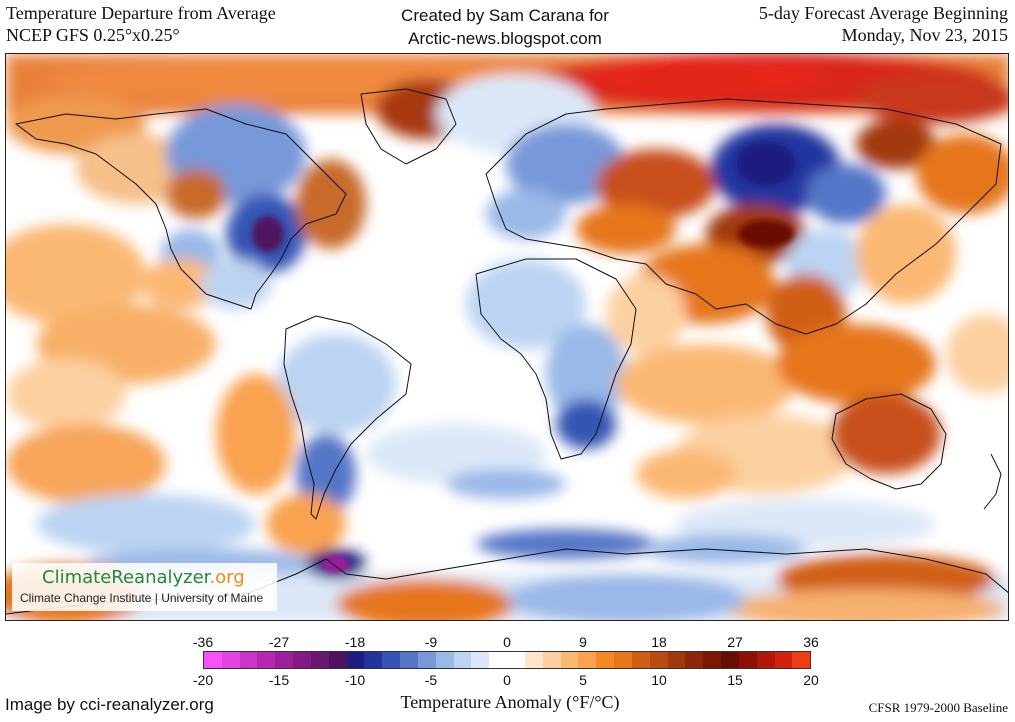 This screenshot has width=1015, height=722. I want to click on celsius-tick-label: 10, so click(659, 680).